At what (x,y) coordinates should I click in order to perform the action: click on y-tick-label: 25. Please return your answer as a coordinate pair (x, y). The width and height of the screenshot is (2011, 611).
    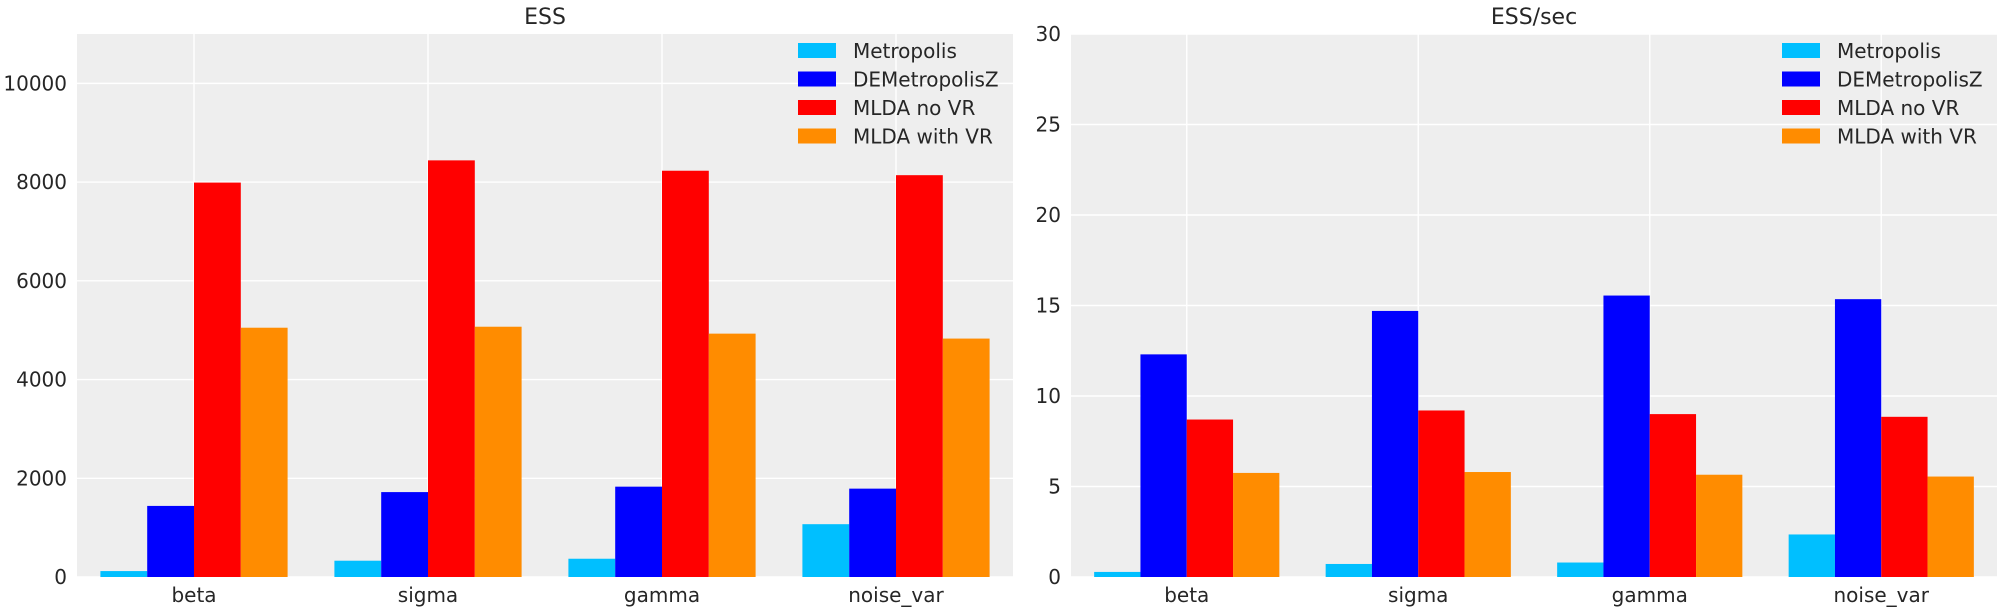
    Looking at the image, I should click on (1048, 125).